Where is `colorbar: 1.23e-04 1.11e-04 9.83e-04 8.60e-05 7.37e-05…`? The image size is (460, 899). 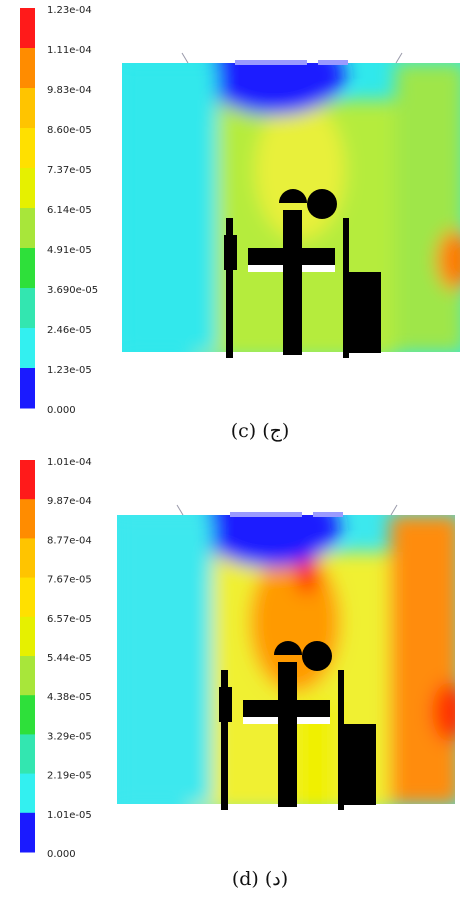 colorbar: 1.23e-04 1.11e-04 9.83e-04 8.60e-05 7.37e-05… is located at coordinates (59, 210).